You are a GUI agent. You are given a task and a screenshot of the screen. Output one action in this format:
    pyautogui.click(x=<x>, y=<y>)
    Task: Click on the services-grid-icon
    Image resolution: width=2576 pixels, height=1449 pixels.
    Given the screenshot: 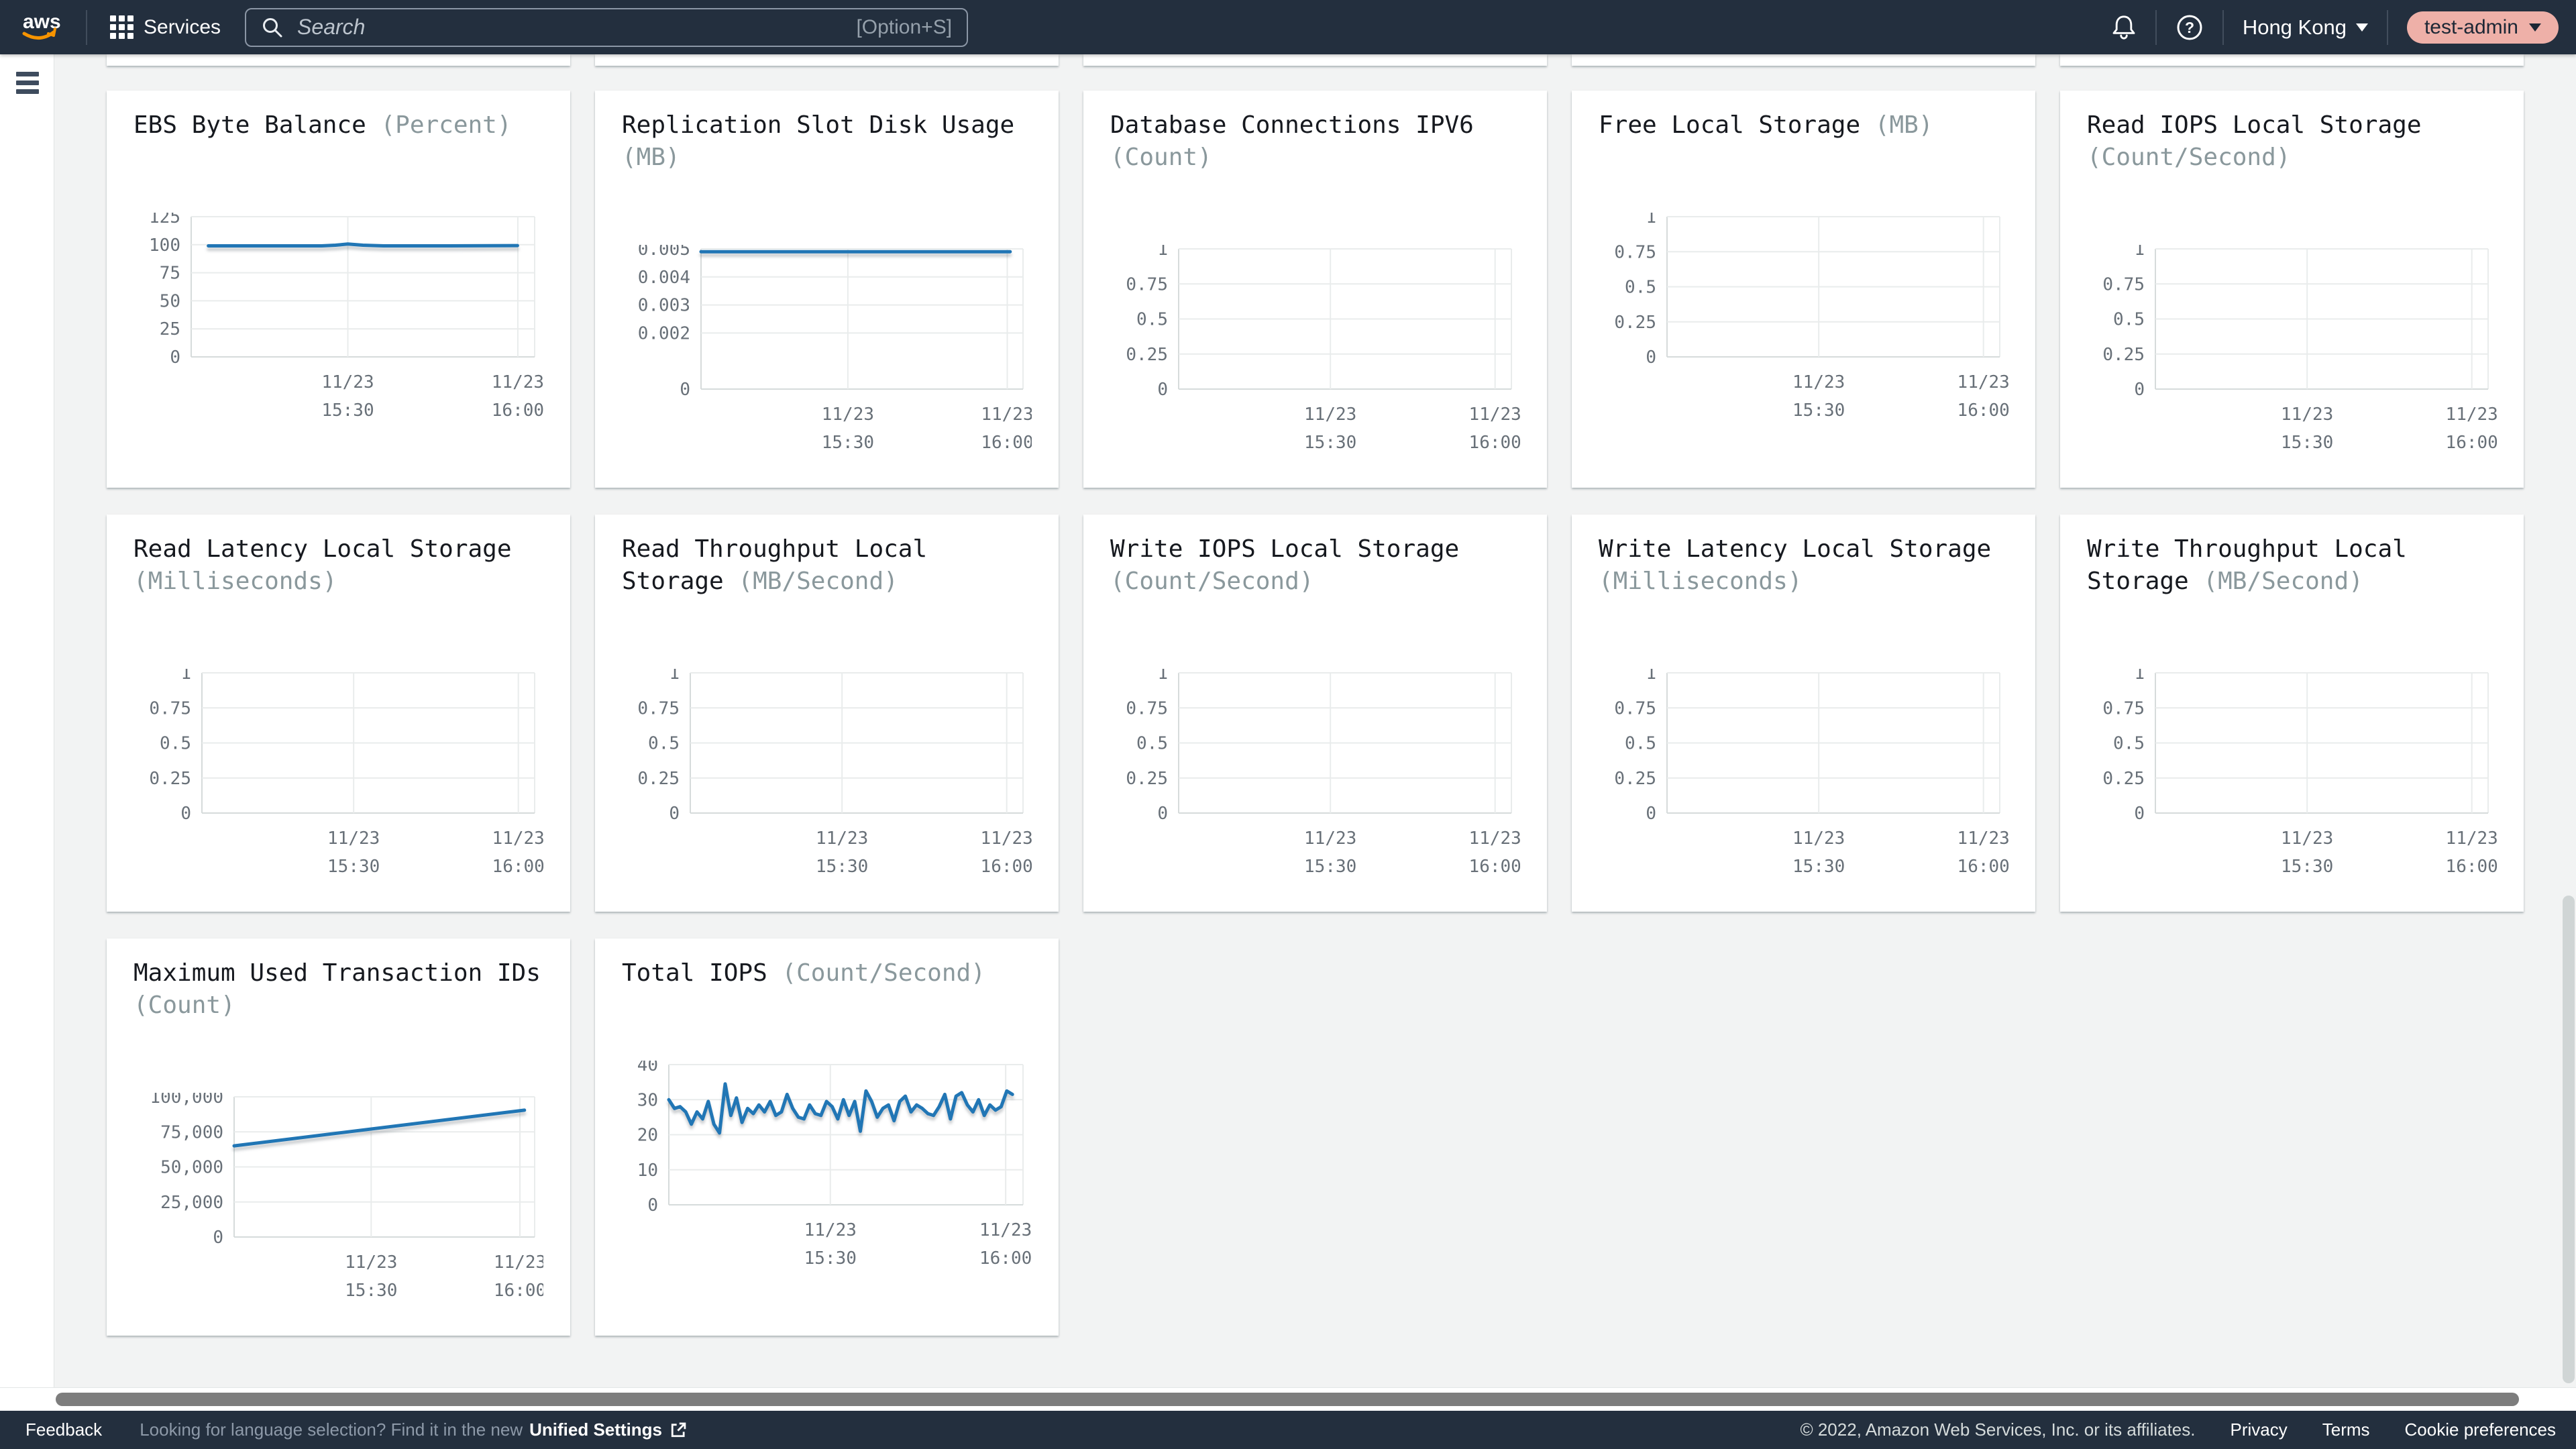 What is the action you would take?
    pyautogui.click(x=121, y=27)
    